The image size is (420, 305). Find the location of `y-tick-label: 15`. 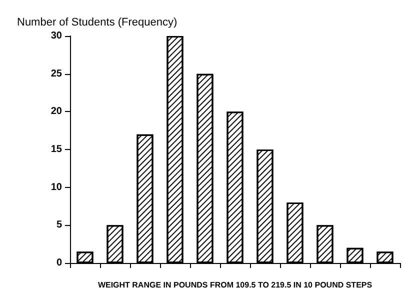

y-tick-label: 15 is located at coordinates (56, 149).